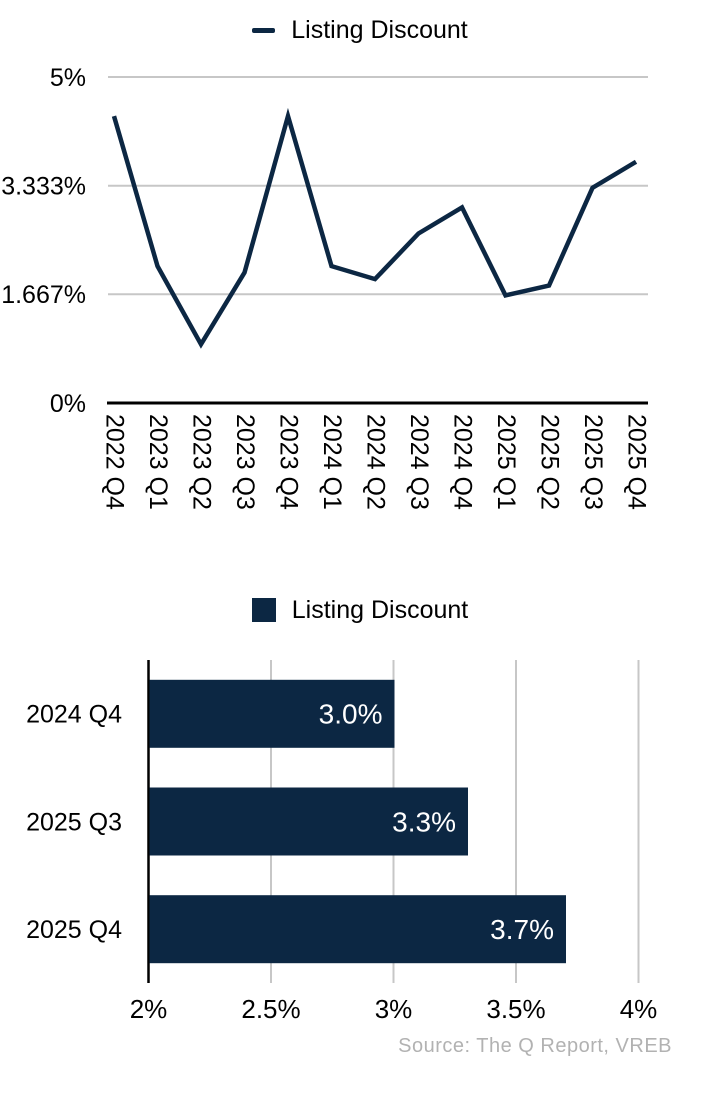 The height and width of the screenshot is (1100, 720). Describe the element at coordinates (289, 462) in the screenshot. I see `line-x-axis-label: 2023 Q4` at that location.